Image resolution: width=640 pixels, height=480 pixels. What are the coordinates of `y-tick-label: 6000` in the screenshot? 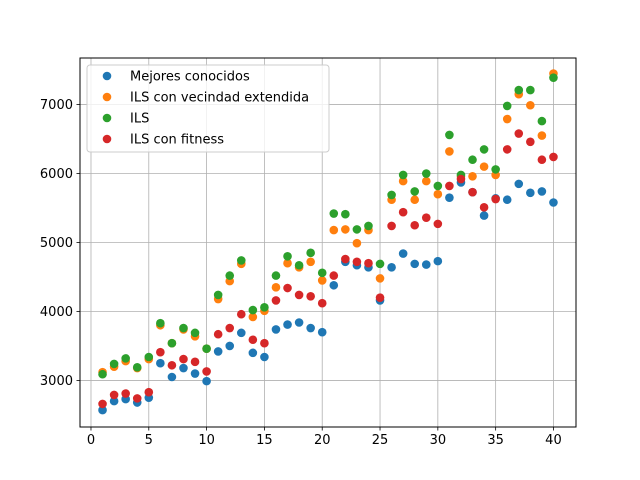 It's located at (56, 174).